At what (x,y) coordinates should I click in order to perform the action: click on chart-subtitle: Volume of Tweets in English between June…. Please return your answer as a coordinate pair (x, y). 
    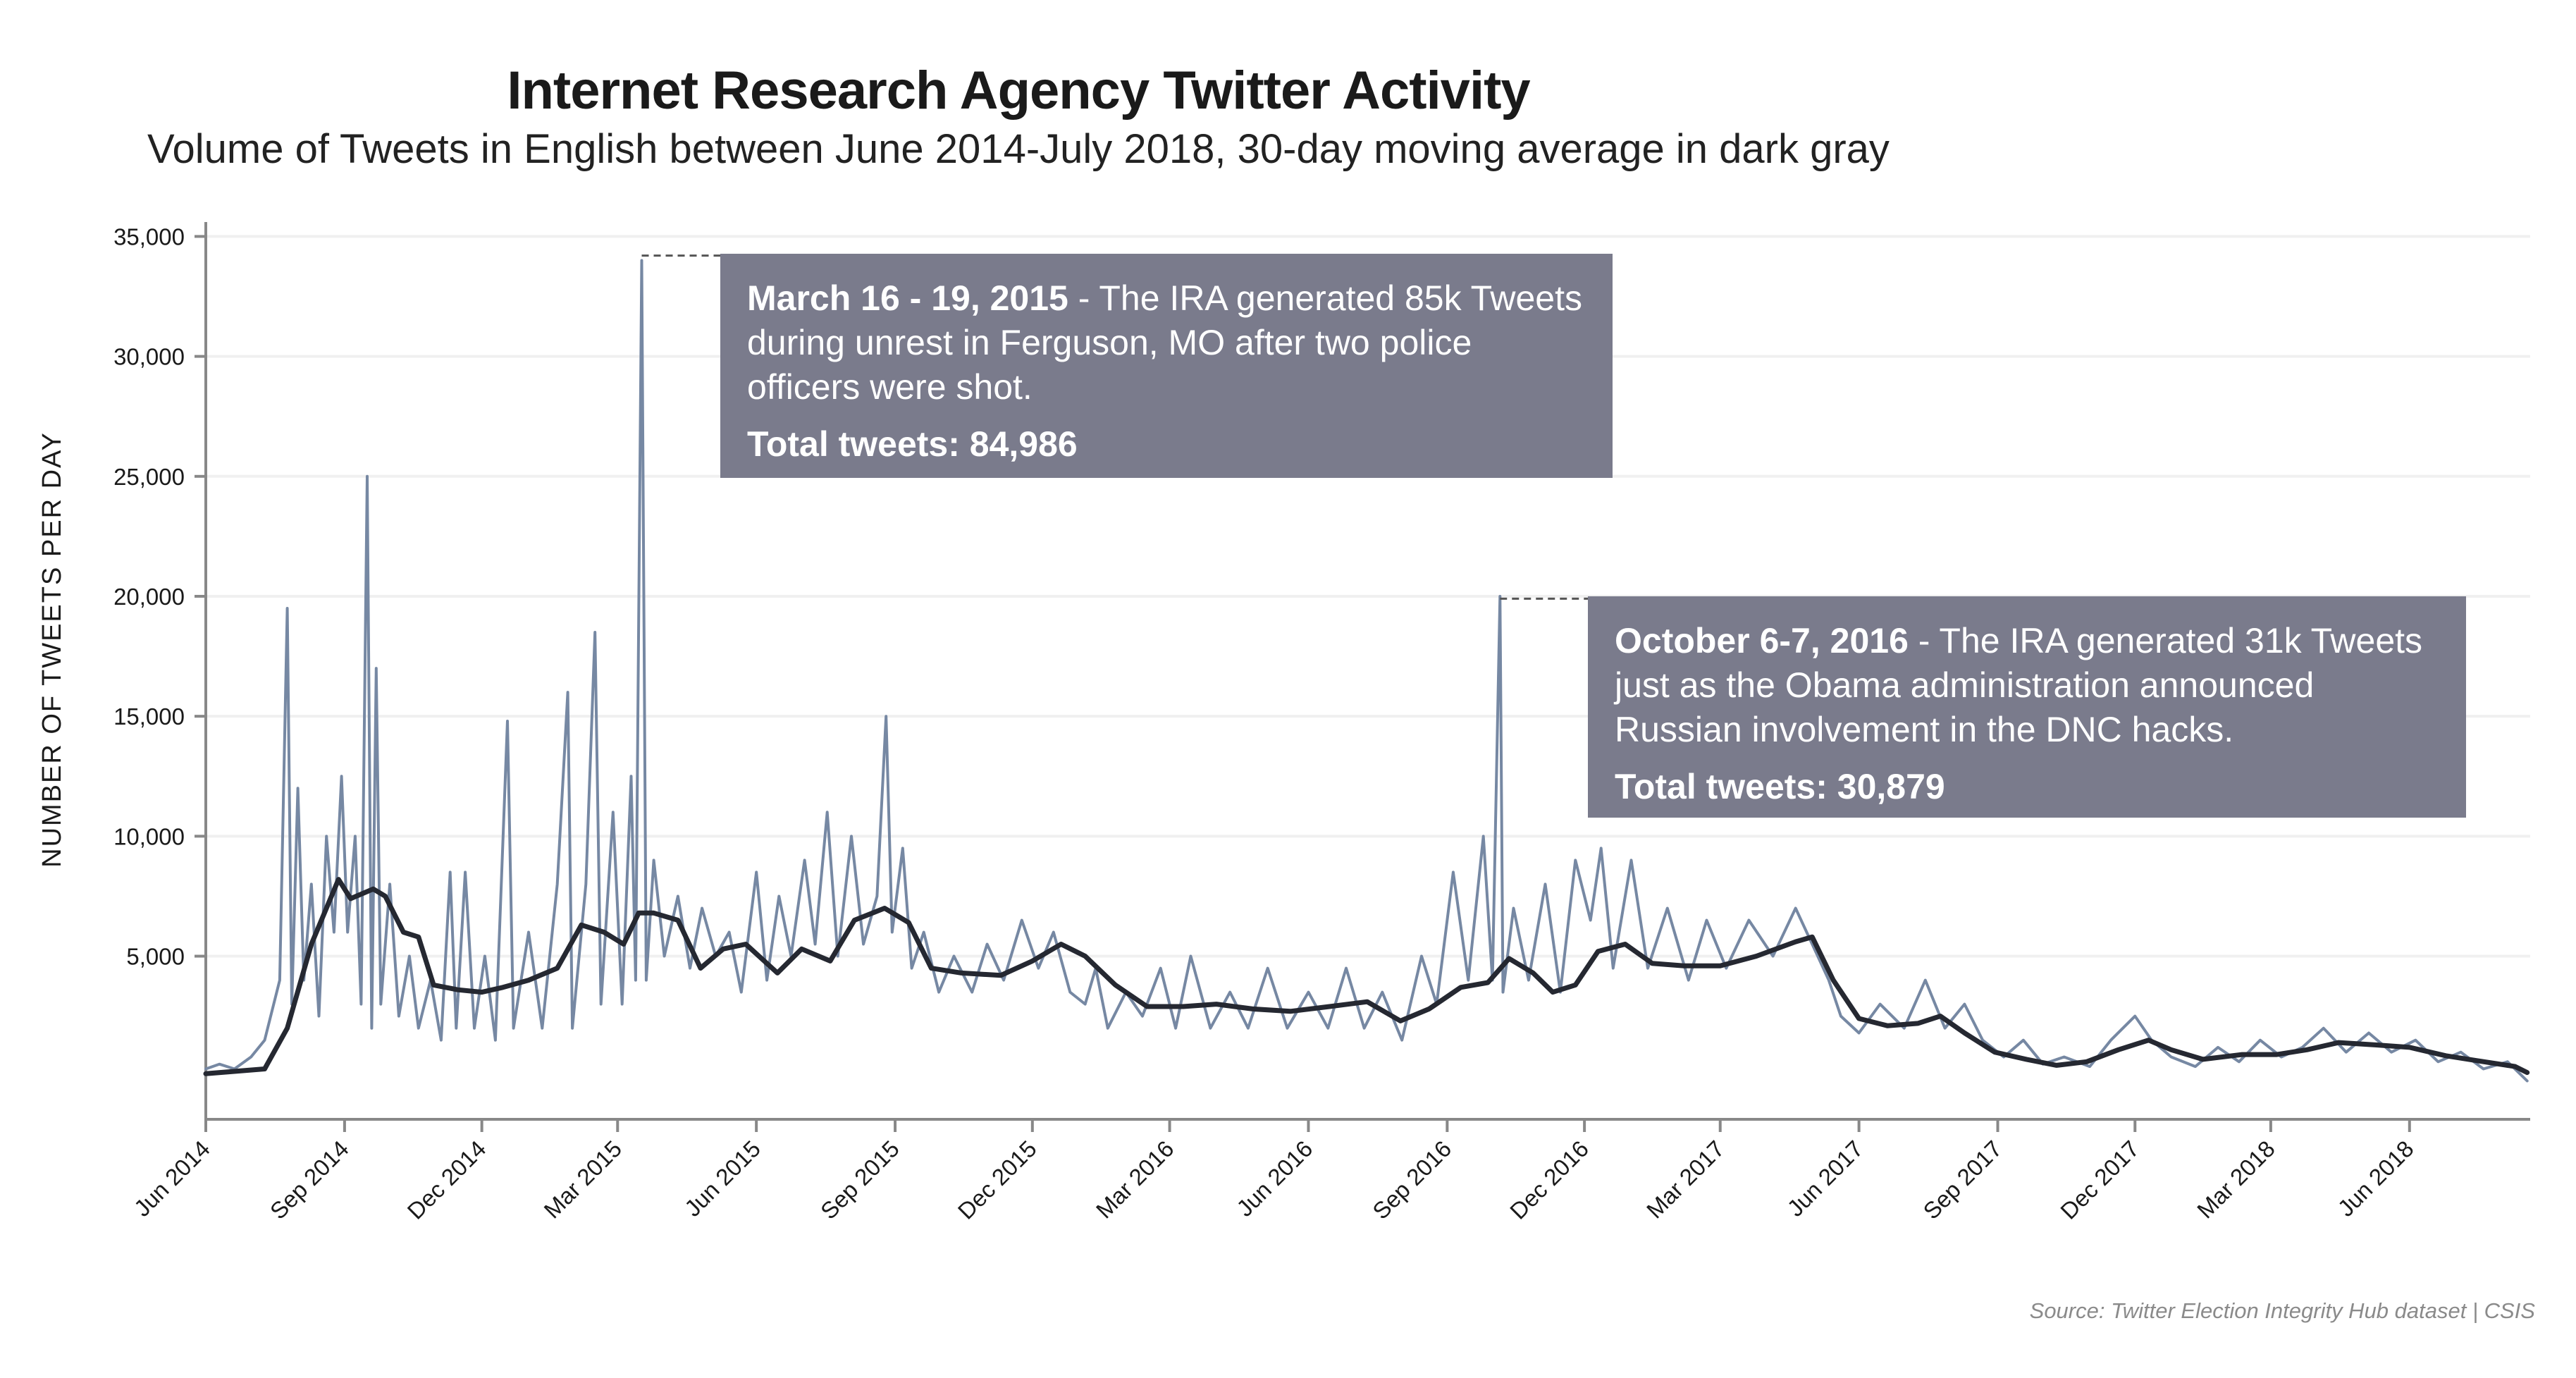
    Looking at the image, I should click on (1018, 149).